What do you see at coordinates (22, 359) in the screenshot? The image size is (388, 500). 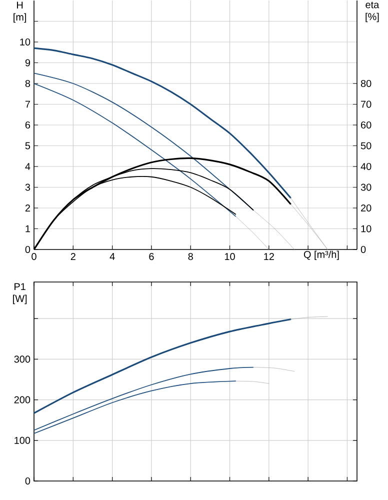 I see `y-tick-label: 300` at bounding box center [22, 359].